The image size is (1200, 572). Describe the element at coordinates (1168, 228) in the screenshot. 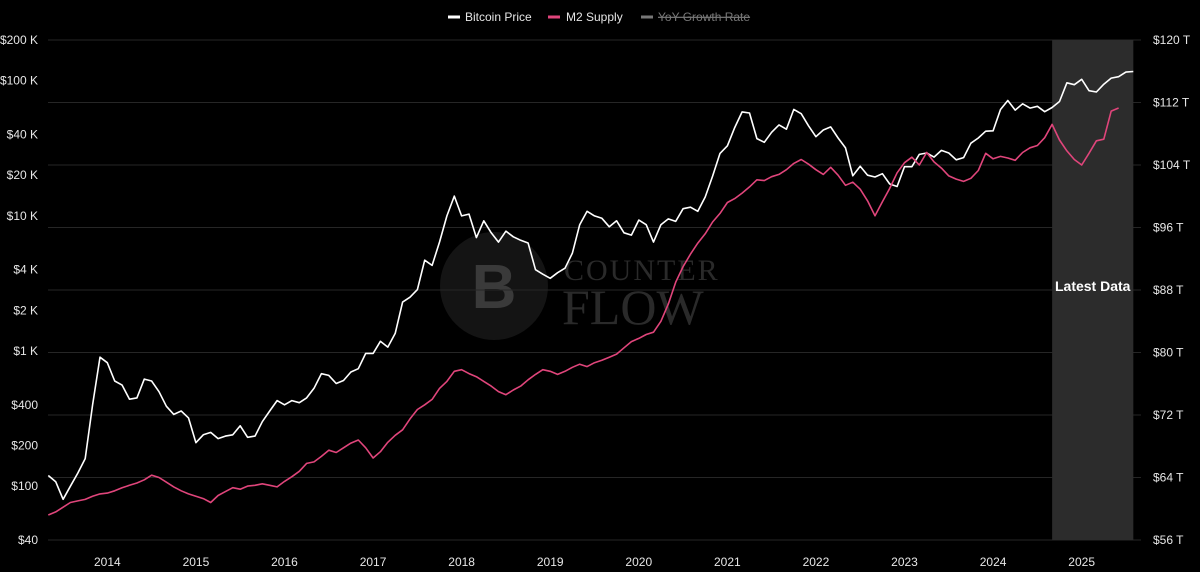

I see `right-tick-label: $96 T` at that location.